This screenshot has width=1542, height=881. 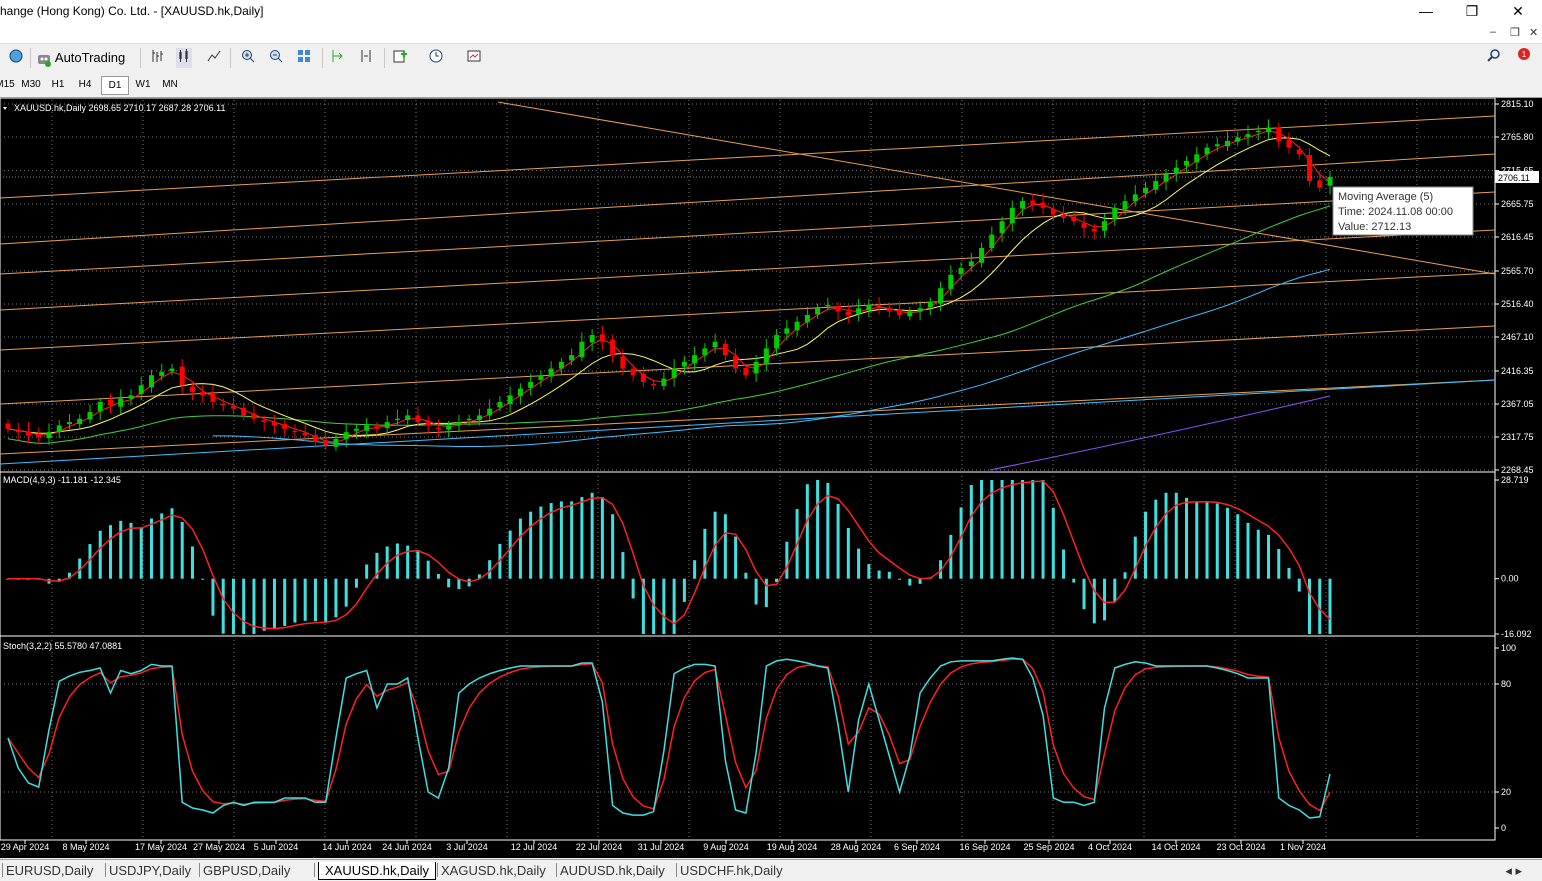 What do you see at coordinates (1426, 11) in the screenshot?
I see `minimize-button: —` at bounding box center [1426, 11].